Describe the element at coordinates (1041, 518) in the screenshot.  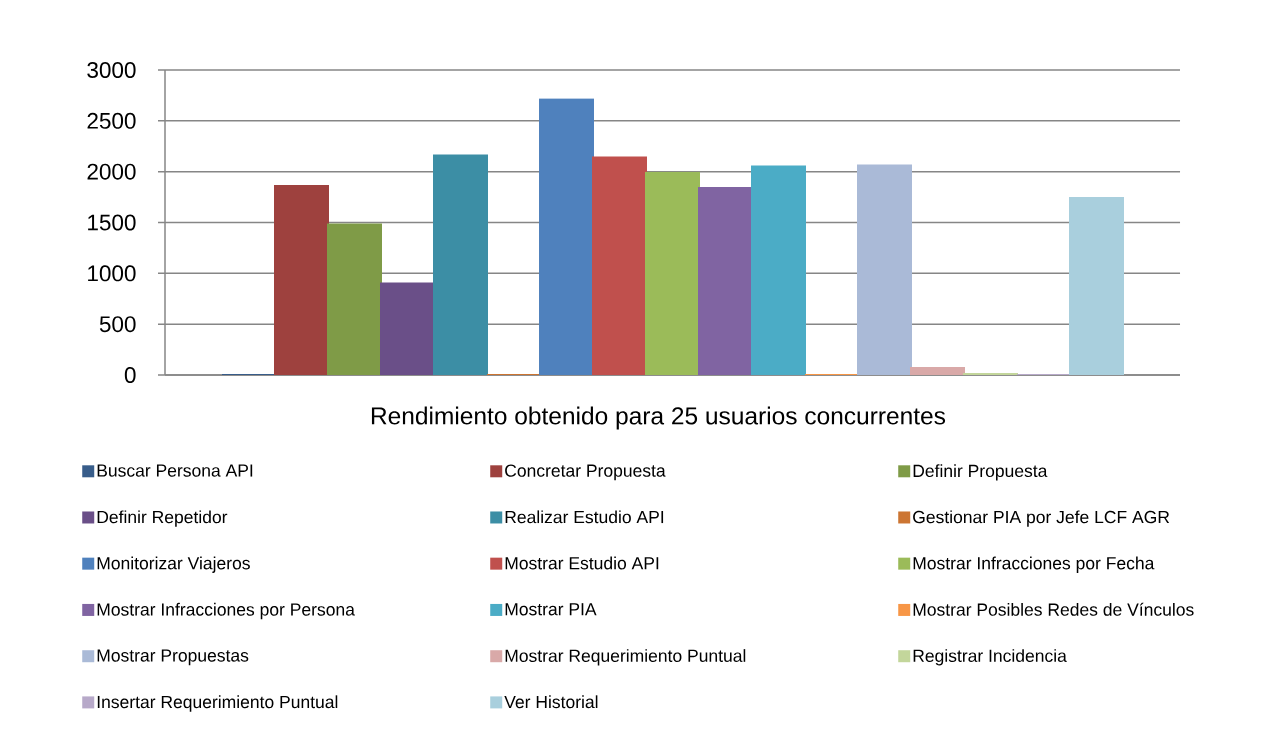
I see `legend-label: Gestionar PIA por Jefe LCF AGR` at that location.